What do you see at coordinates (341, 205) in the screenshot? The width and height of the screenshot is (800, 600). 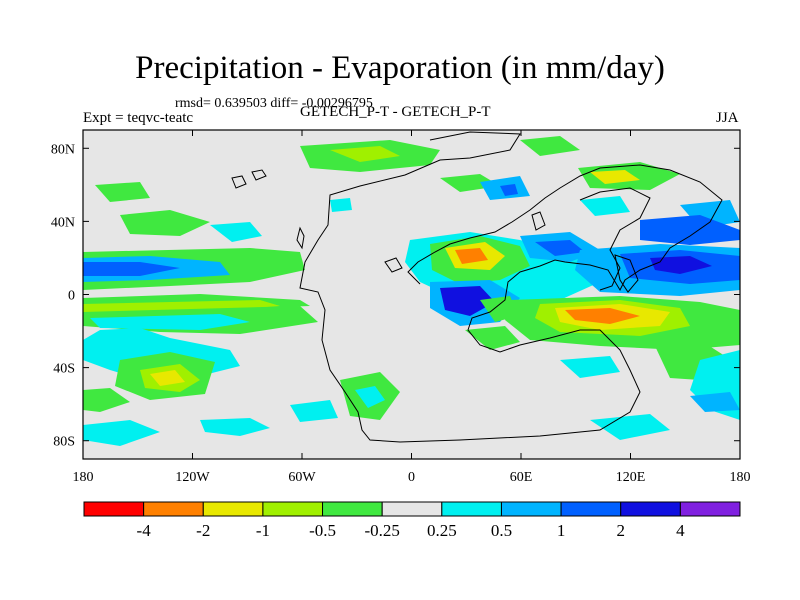 I see `atlantic-cyan-spot` at bounding box center [341, 205].